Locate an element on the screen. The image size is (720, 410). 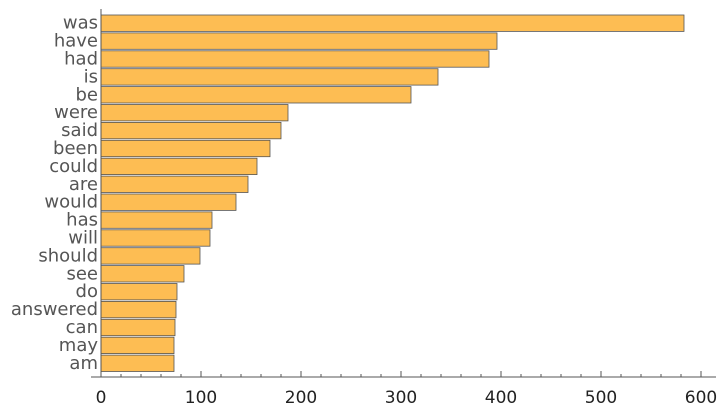
category-label-said: said is located at coordinates (79, 130).